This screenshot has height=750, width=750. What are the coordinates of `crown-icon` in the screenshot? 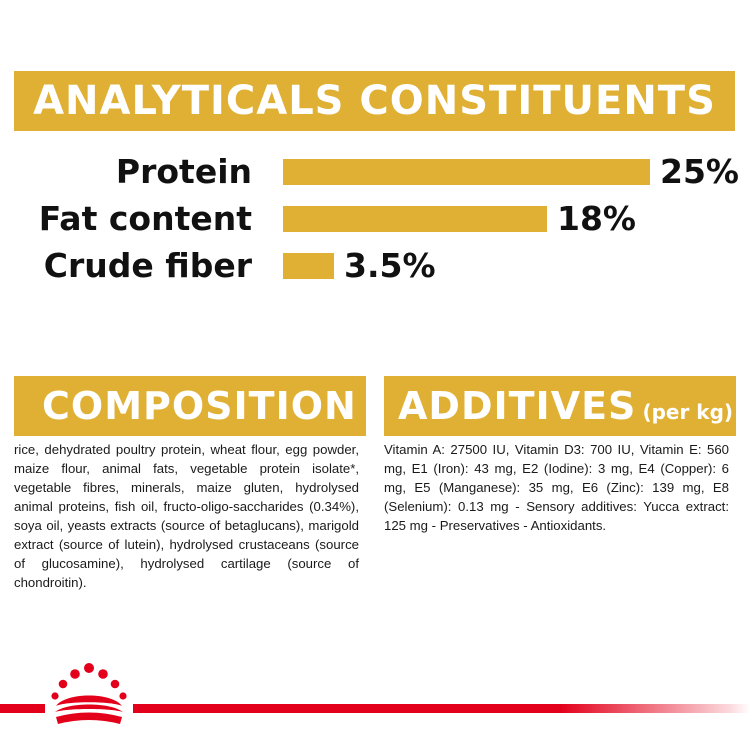 It's located at (89, 693).